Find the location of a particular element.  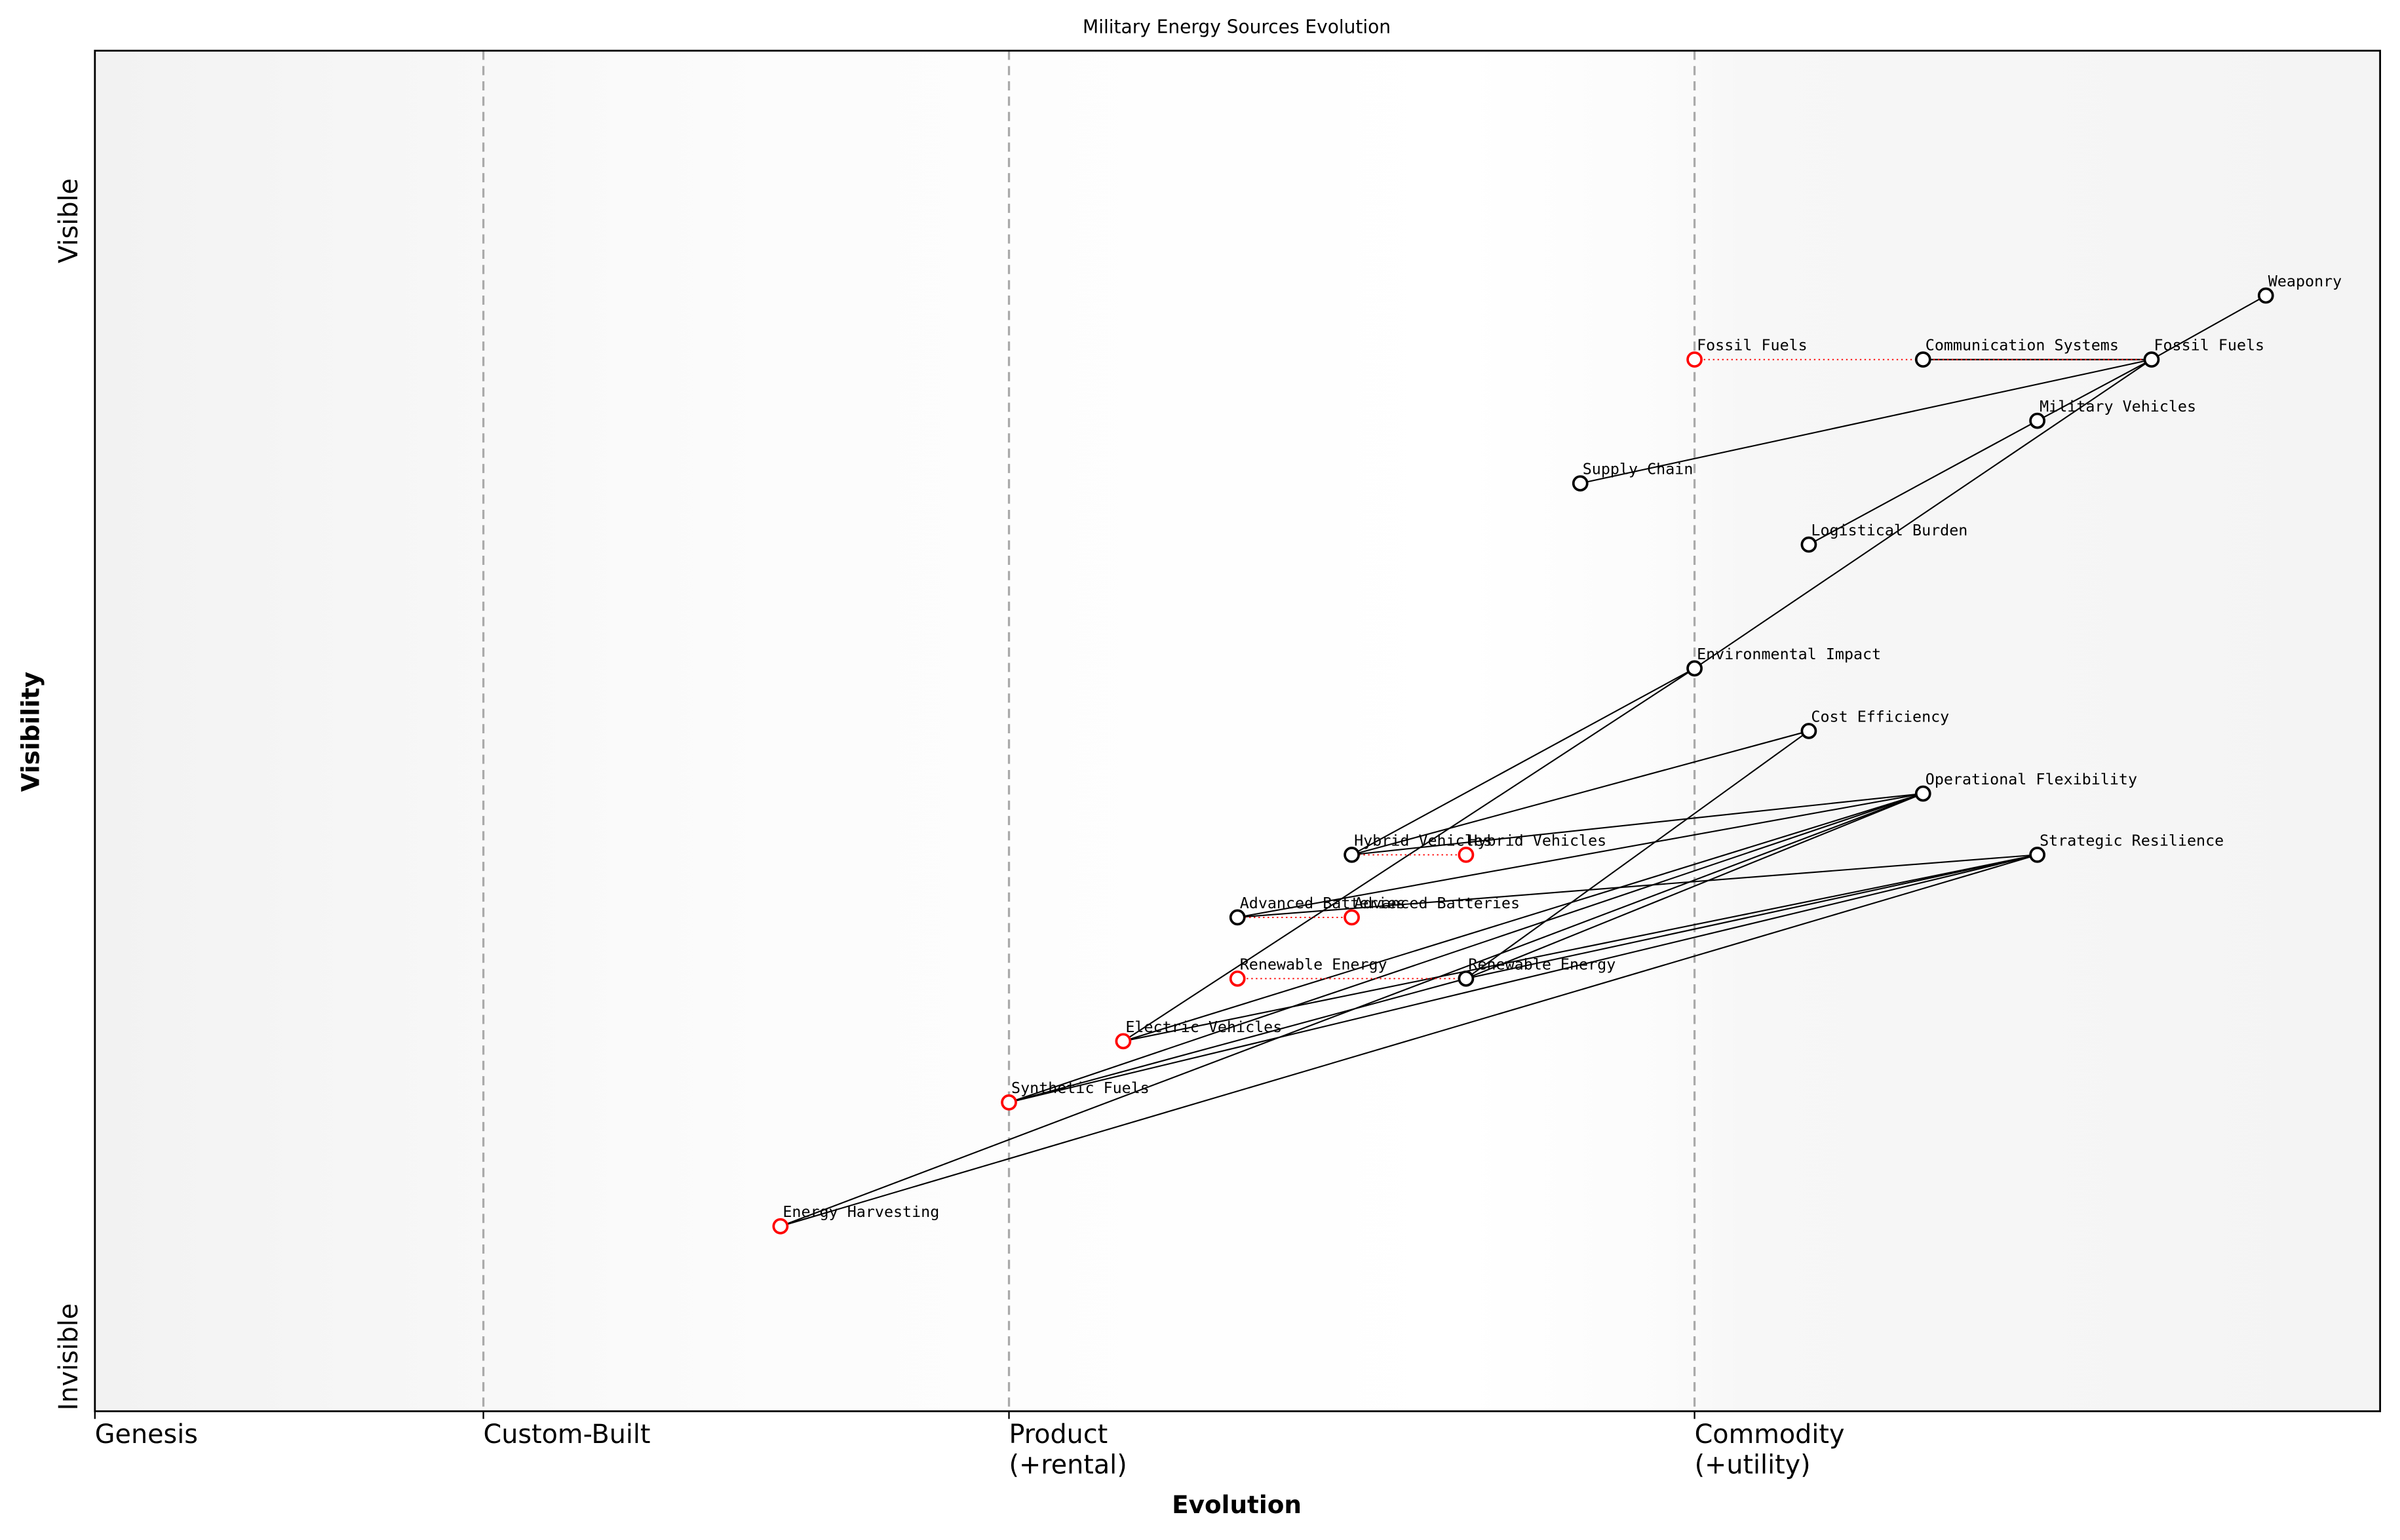

node-label: Energy Harvesting is located at coordinates (861, 1212).